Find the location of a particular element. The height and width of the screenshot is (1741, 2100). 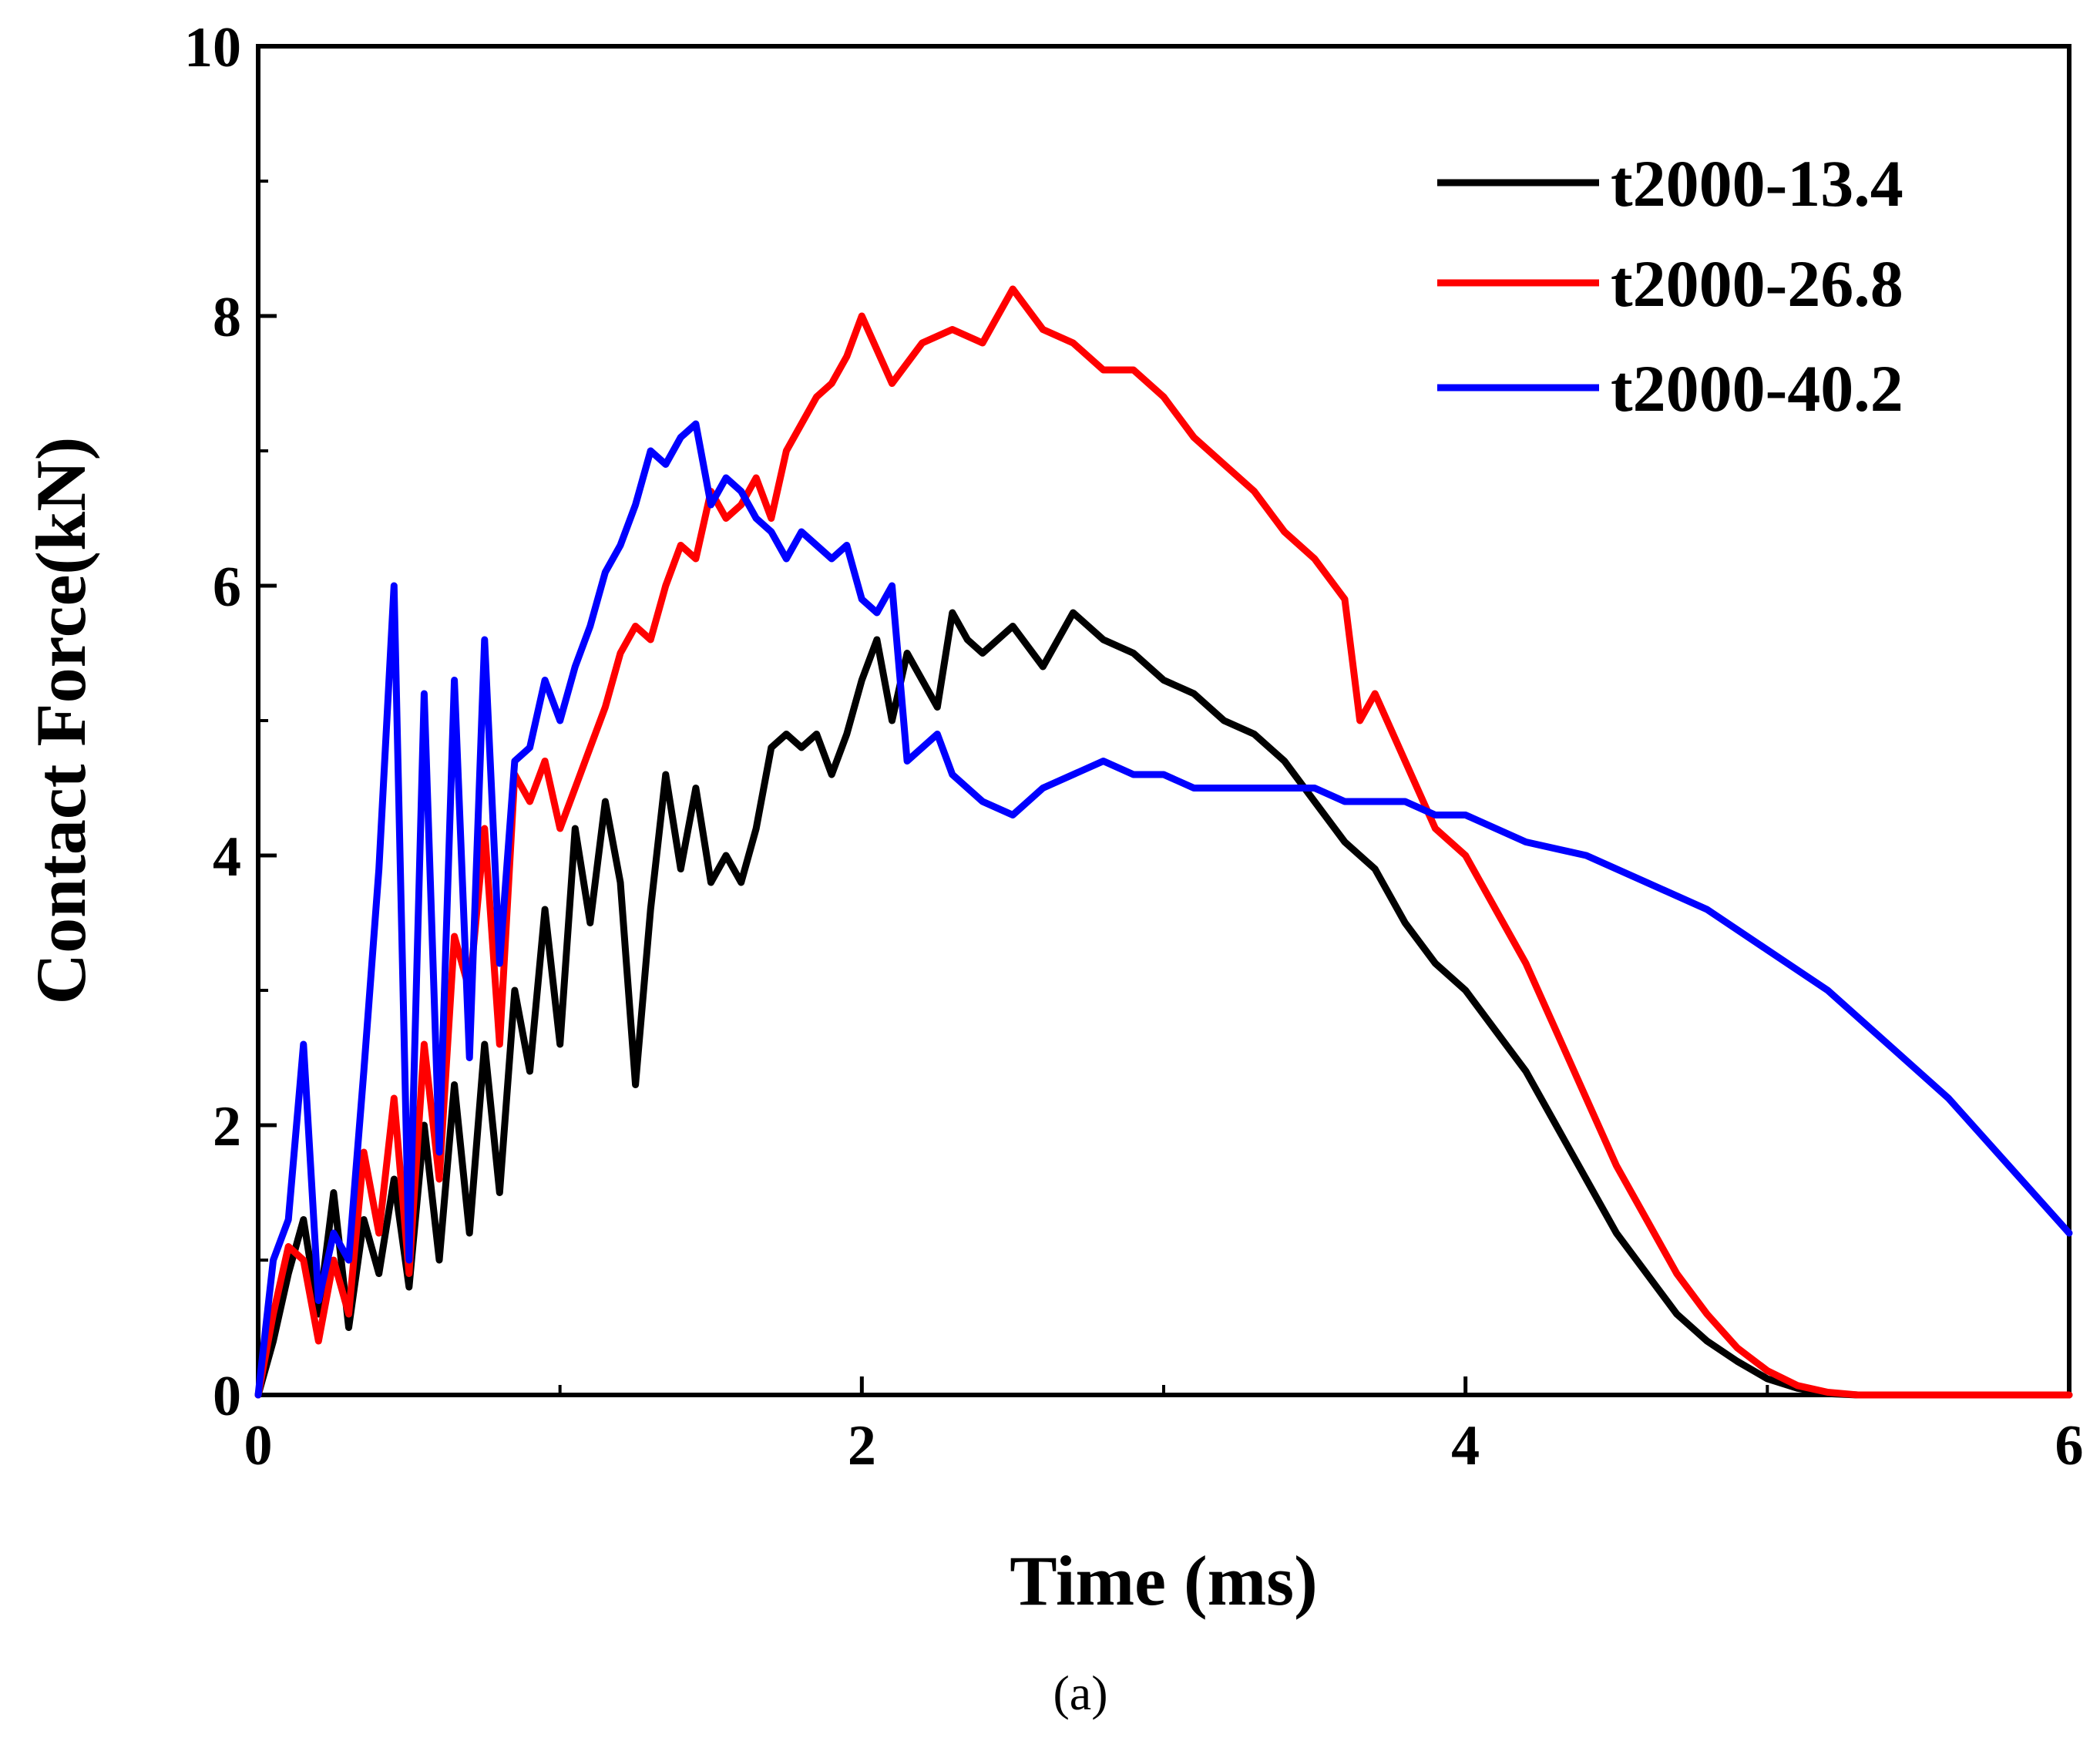

y-tick-label: 10 is located at coordinates (213, 47).